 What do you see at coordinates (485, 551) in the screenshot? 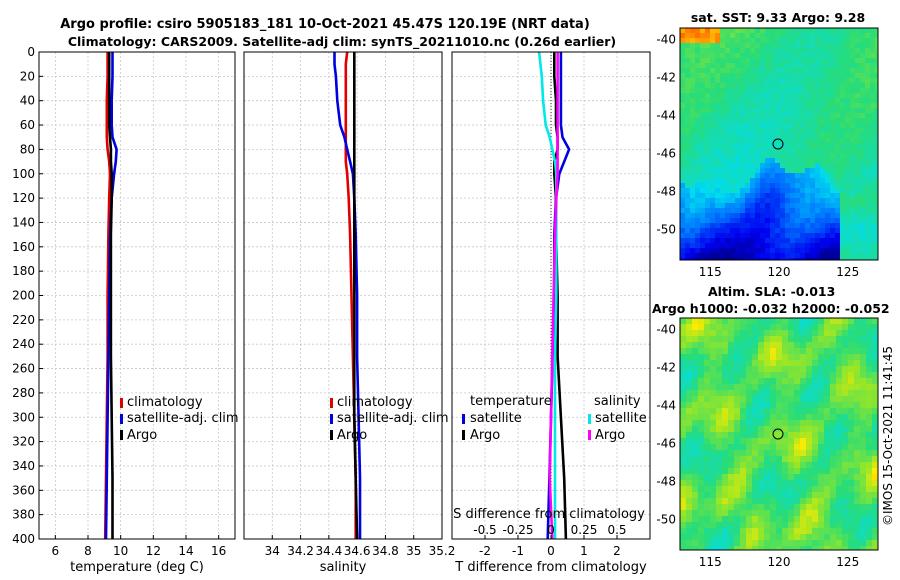
I see `x-tick-label: -2` at bounding box center [485, 551].